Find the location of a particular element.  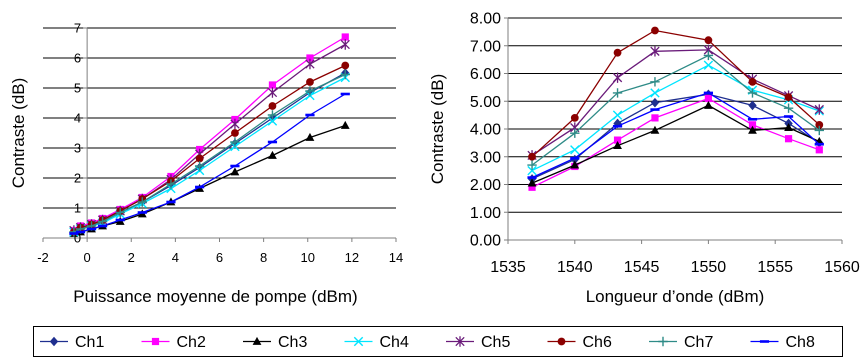

legend-entry-ch1: Ch1 is located at coordinates (72, 342).